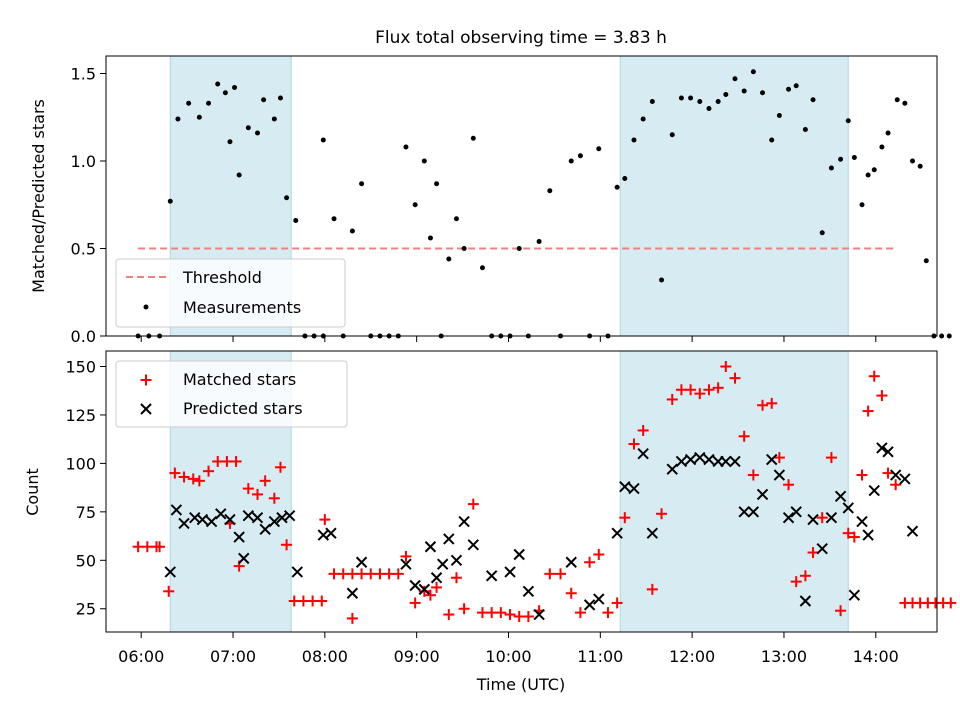 This screenshot has width=960, height=720. I want to click on observing-window, so click(734, 196).